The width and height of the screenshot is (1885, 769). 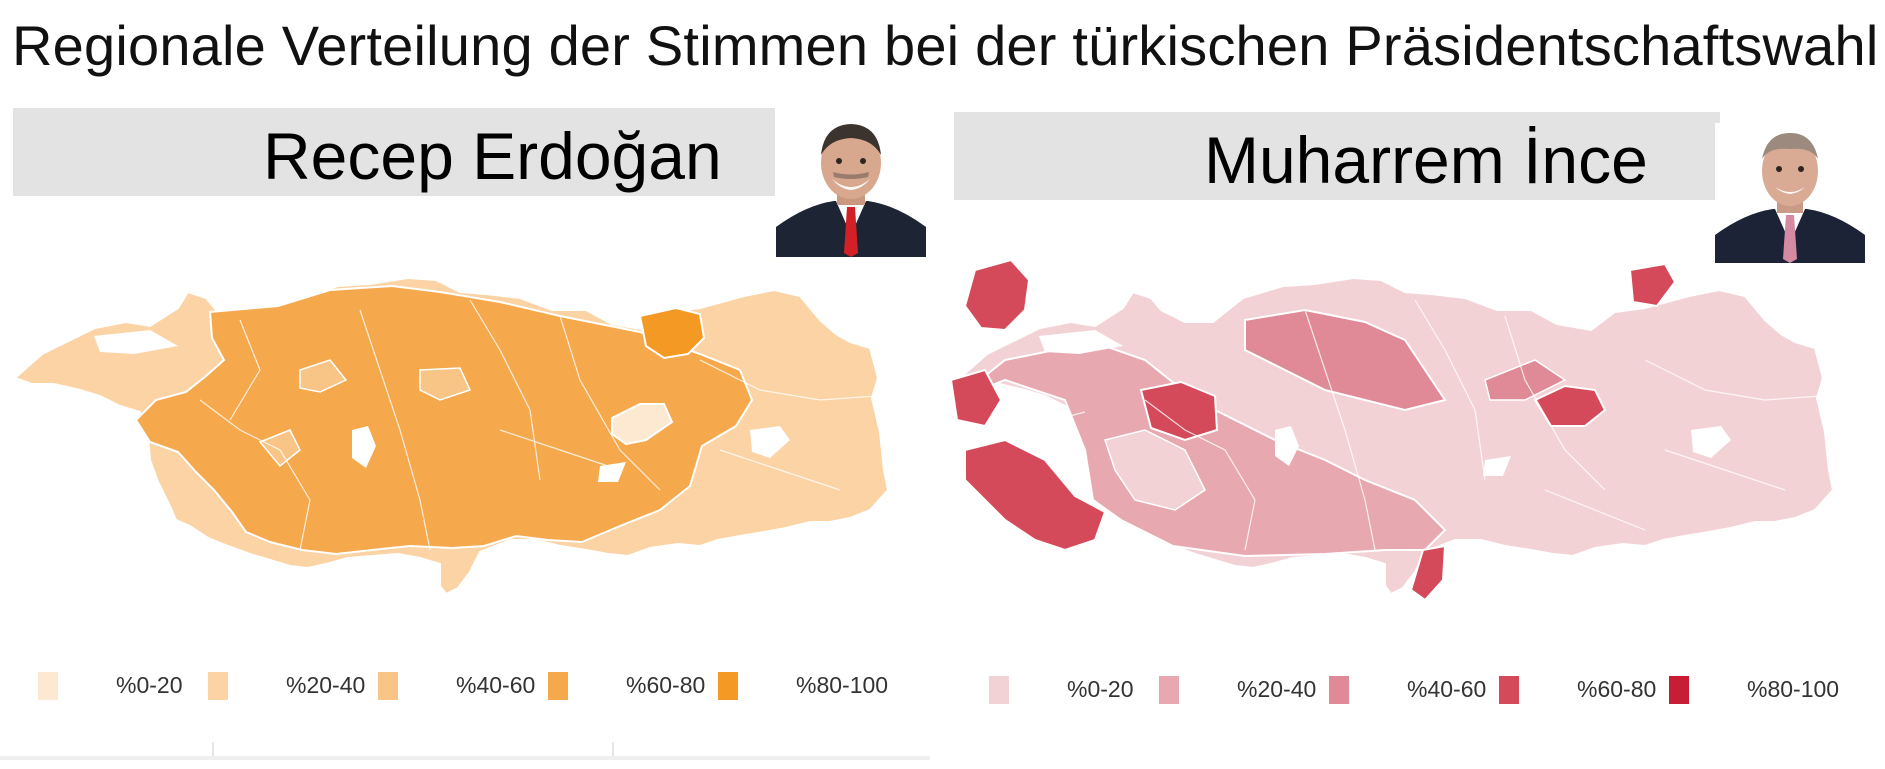 I want to click on candidate-name: Recep Erdoğan, so click(x=492, y=156).